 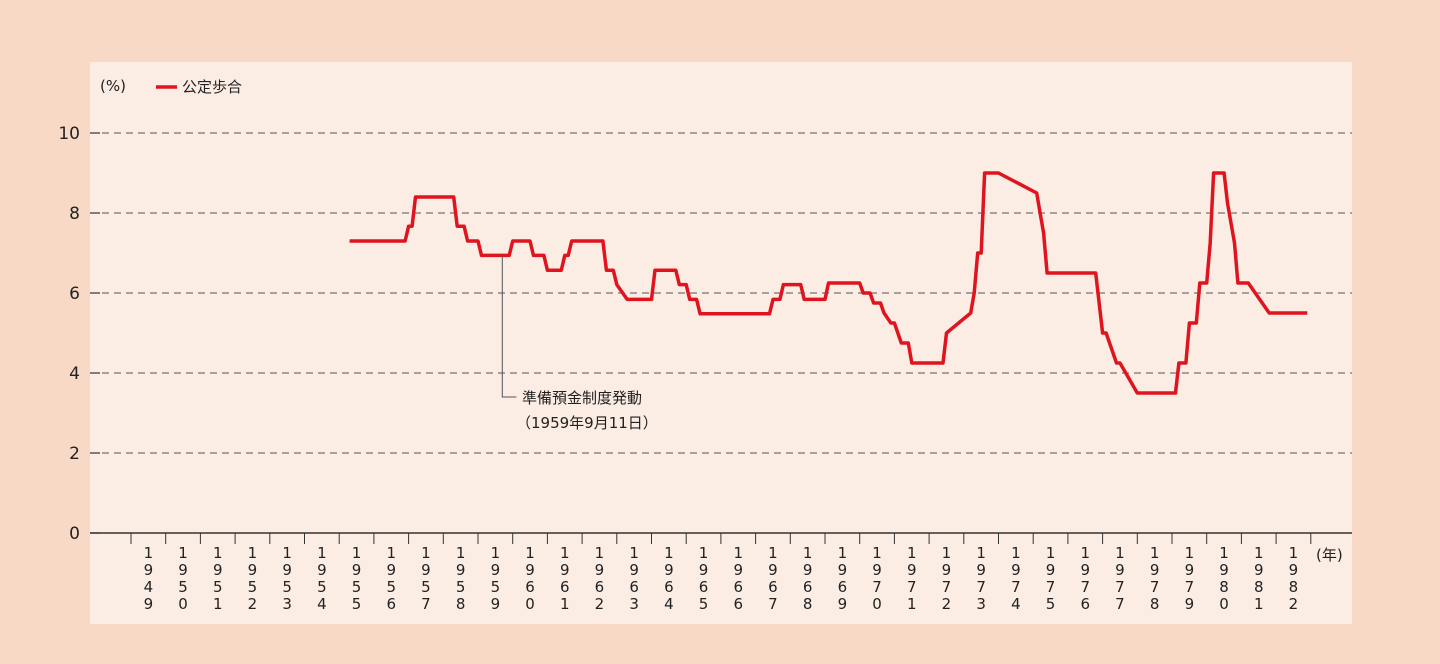 What do you see at coordinates (509, 326) in the screenshot?
I see `annotation-leader-line` at bounding box center [509, 326].